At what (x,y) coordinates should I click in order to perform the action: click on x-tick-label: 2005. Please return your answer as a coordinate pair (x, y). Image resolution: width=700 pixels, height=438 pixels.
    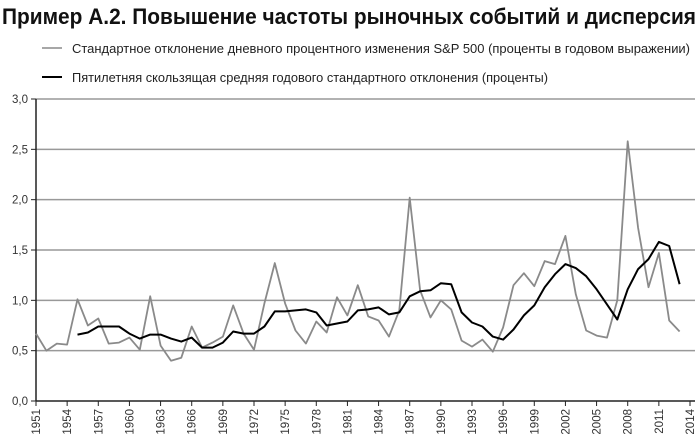
    Looking at the image, I should click on (598, 422).